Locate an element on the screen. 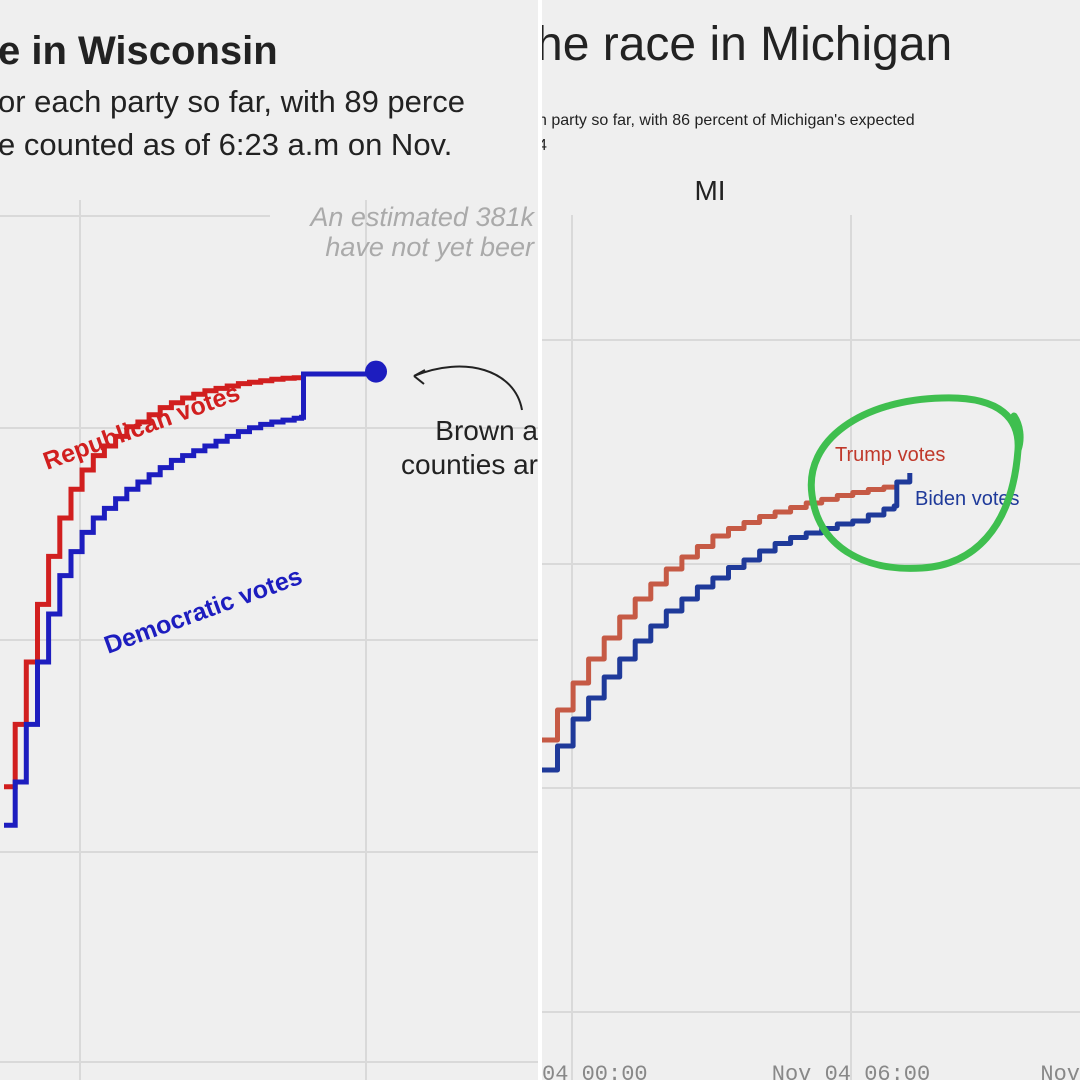 Image resolution: width=1080 pixels, height=1080 pixels. x-axis-tick-label: 04 00:00 is located at coordinates (595, 1071).